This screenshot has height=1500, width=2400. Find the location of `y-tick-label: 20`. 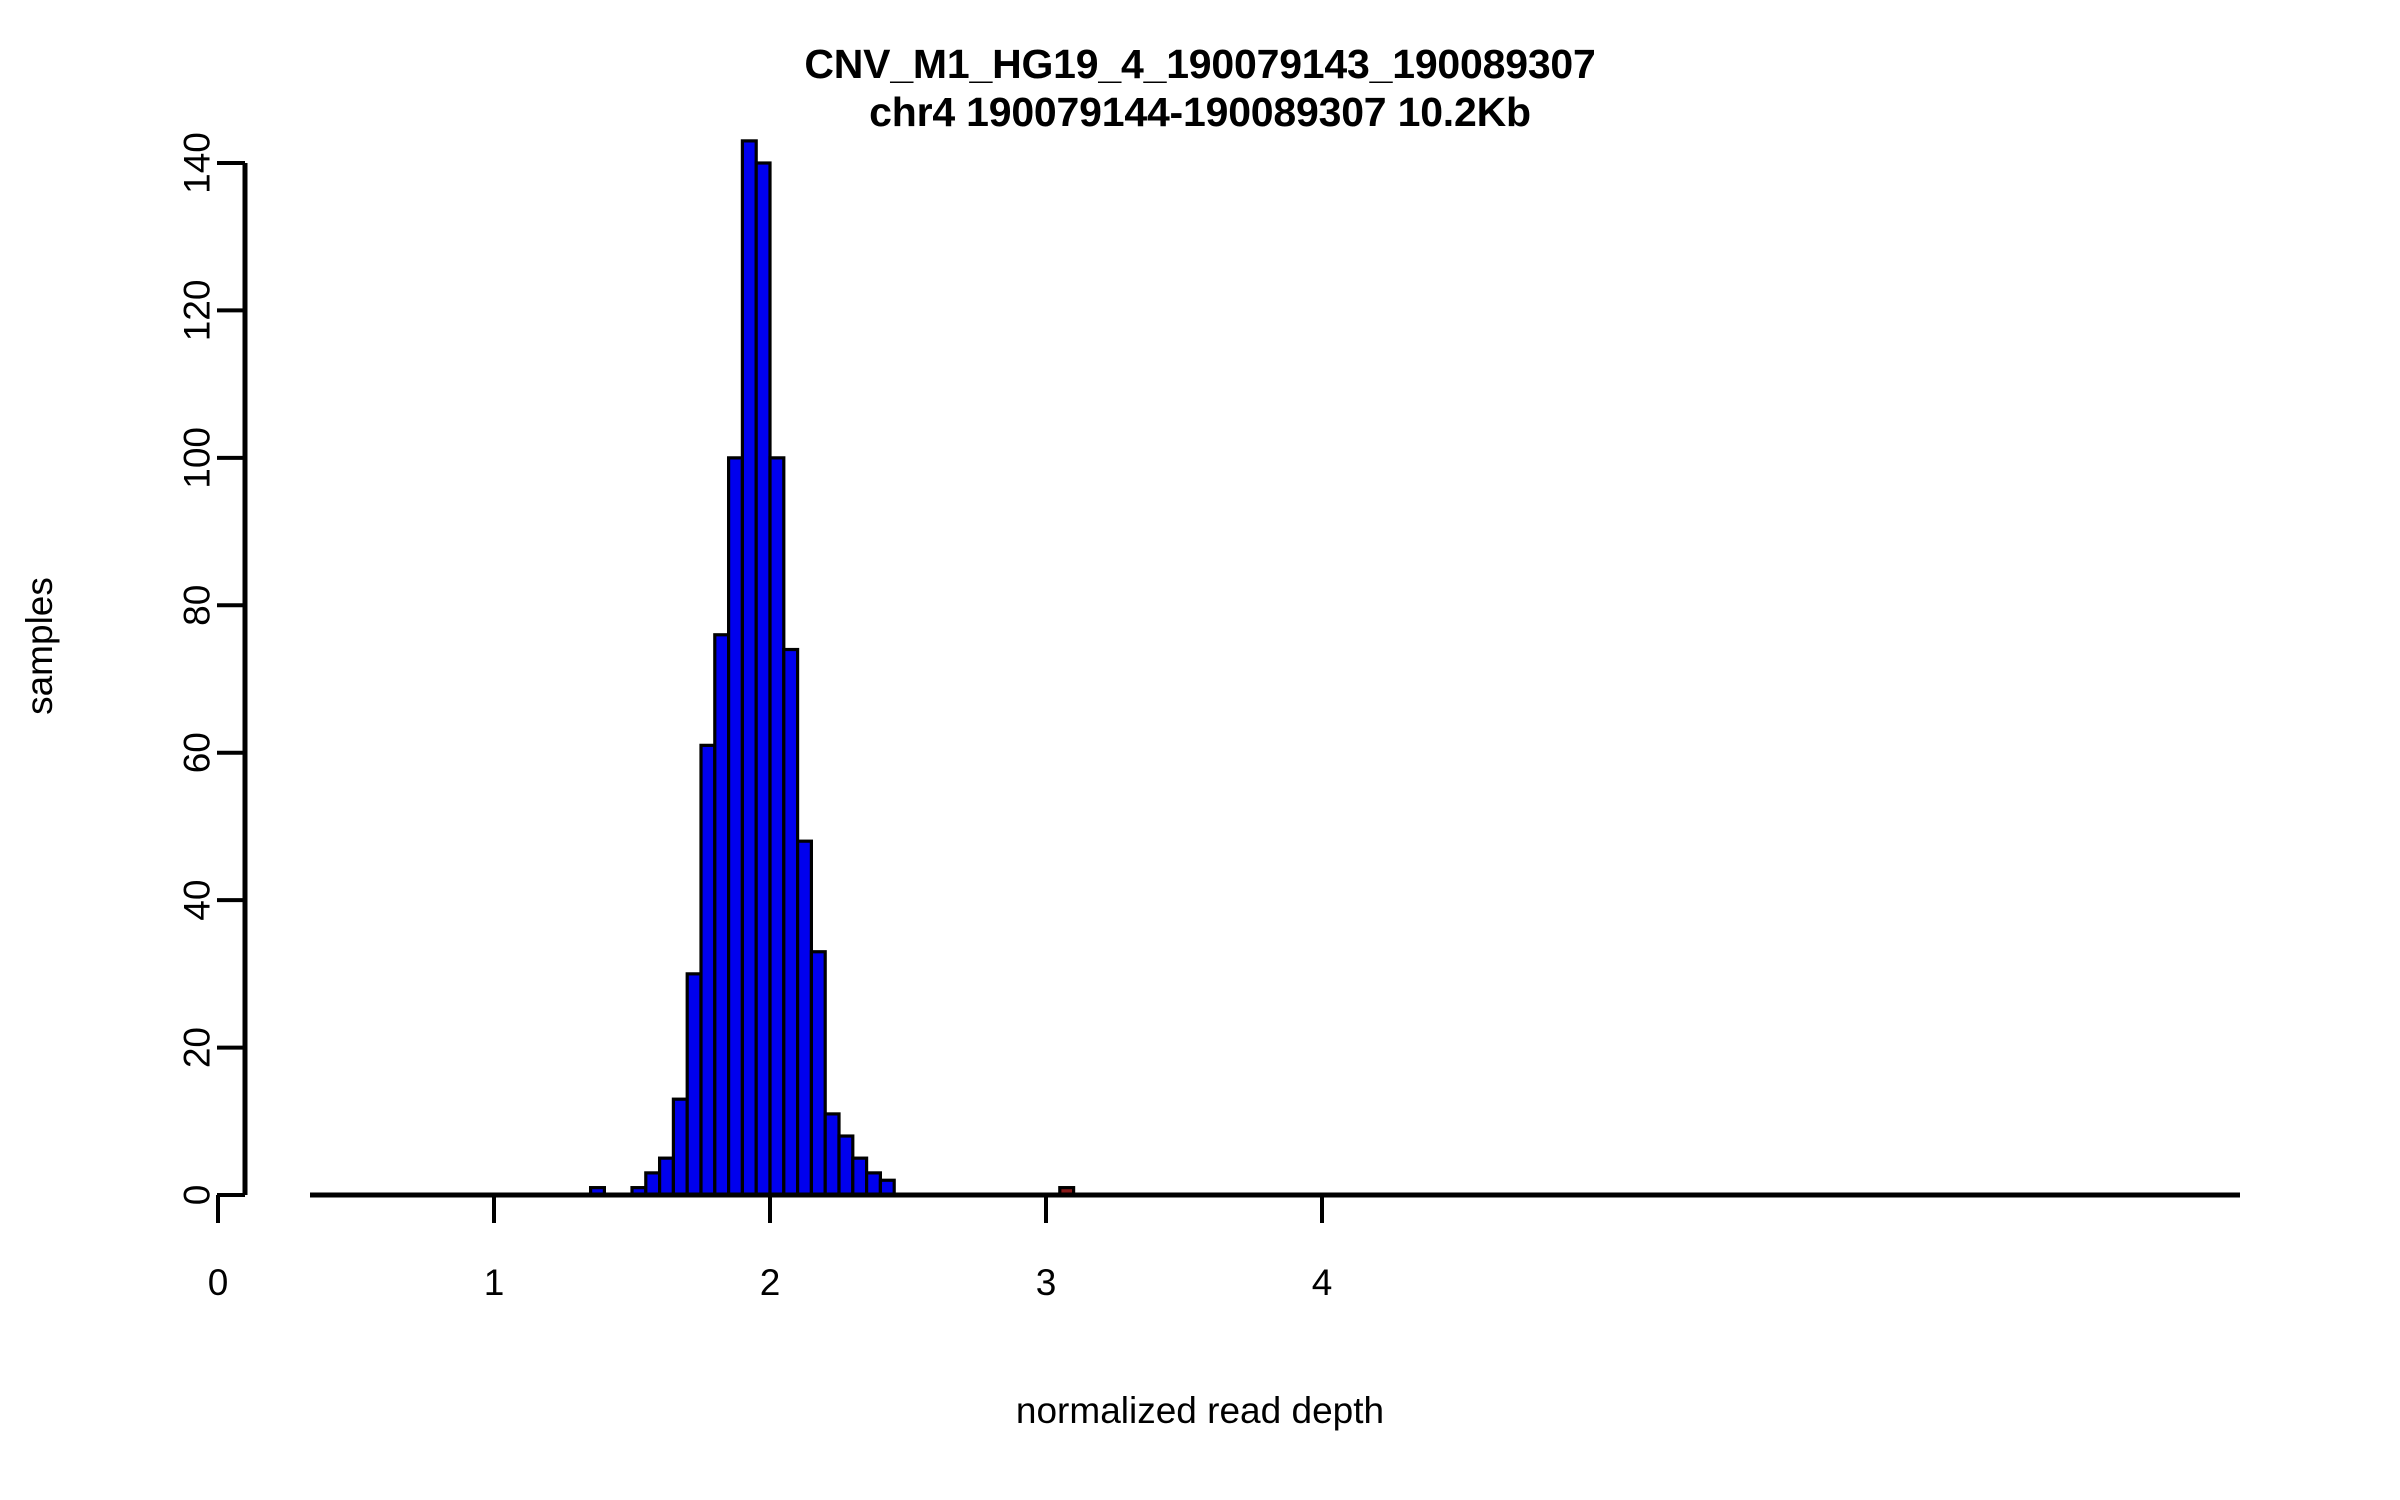

y-tick-label: 20 is located at coordinates (197, 1047).